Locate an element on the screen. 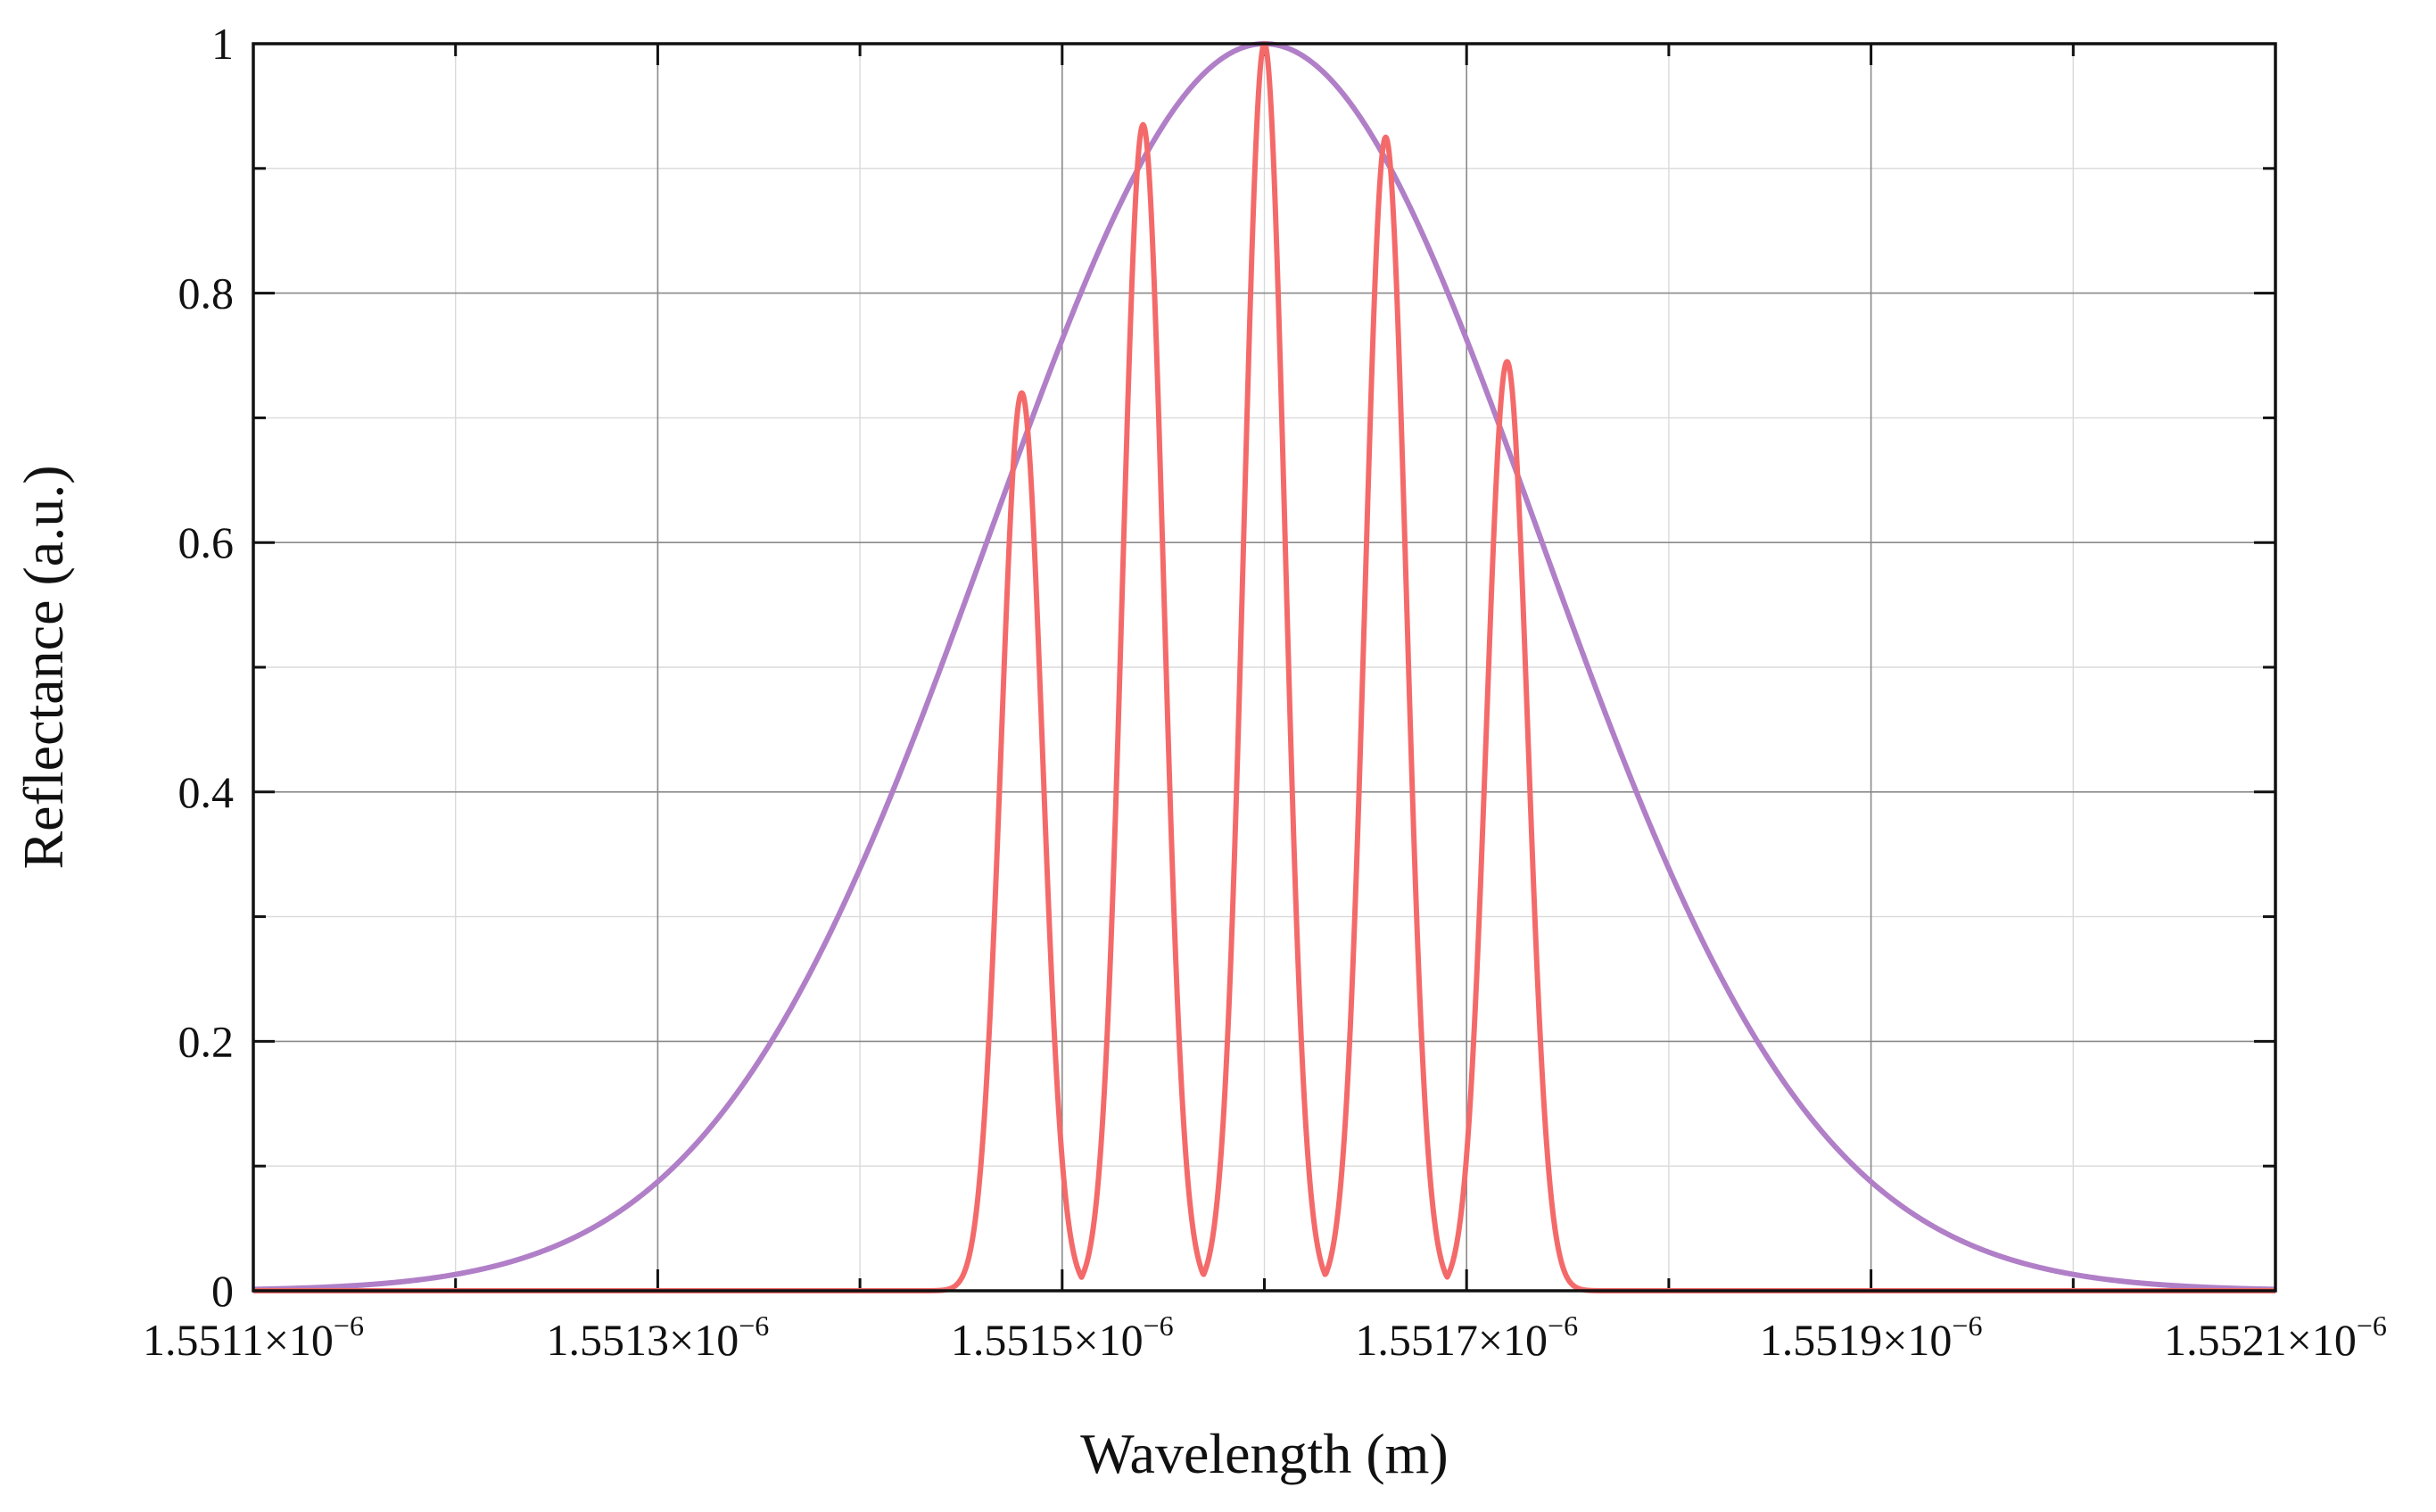  x-axis-title: Wavelength (m) is located at coordinates (1264, 1453).